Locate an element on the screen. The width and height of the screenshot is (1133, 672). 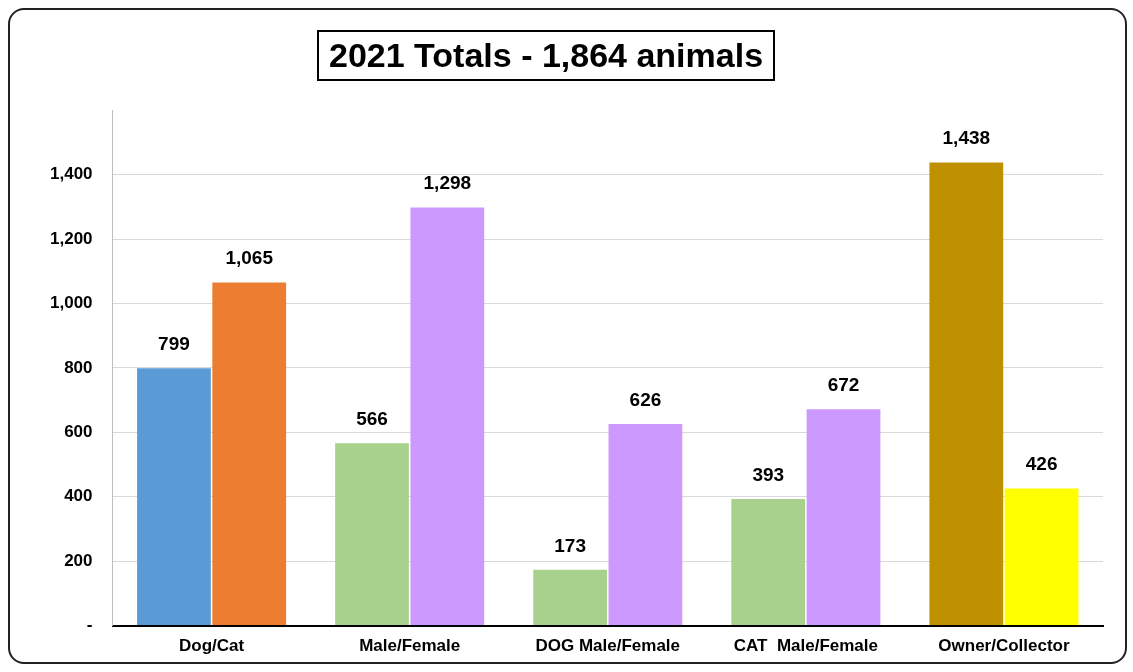
data-label: 672 is located at coordinates (843, 384).